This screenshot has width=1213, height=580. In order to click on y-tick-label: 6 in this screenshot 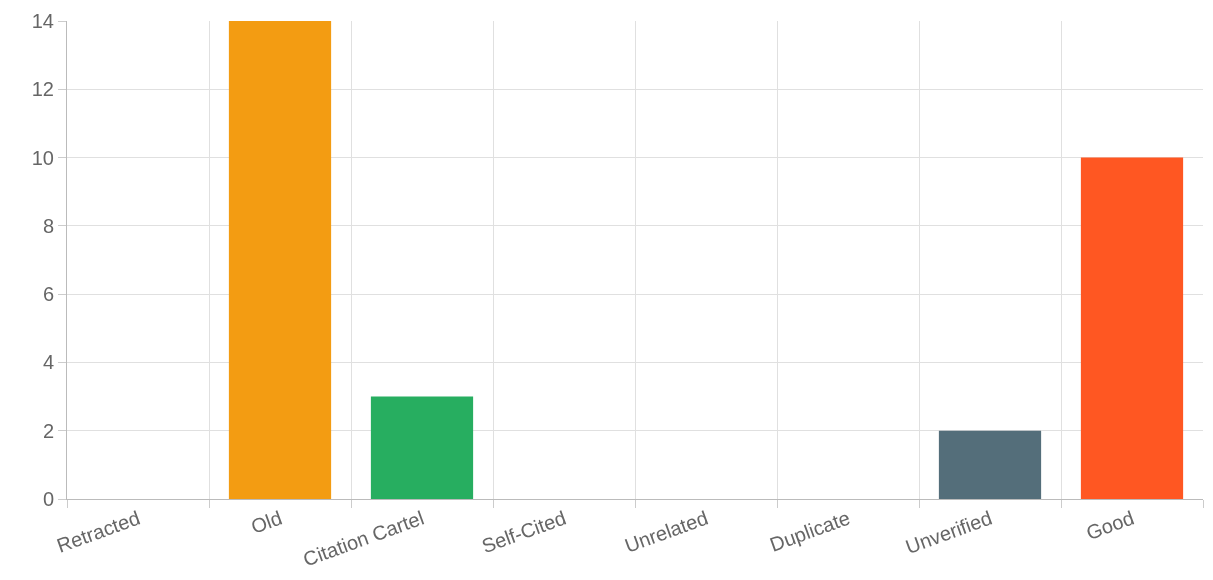, I will do `click(48, 294)`.